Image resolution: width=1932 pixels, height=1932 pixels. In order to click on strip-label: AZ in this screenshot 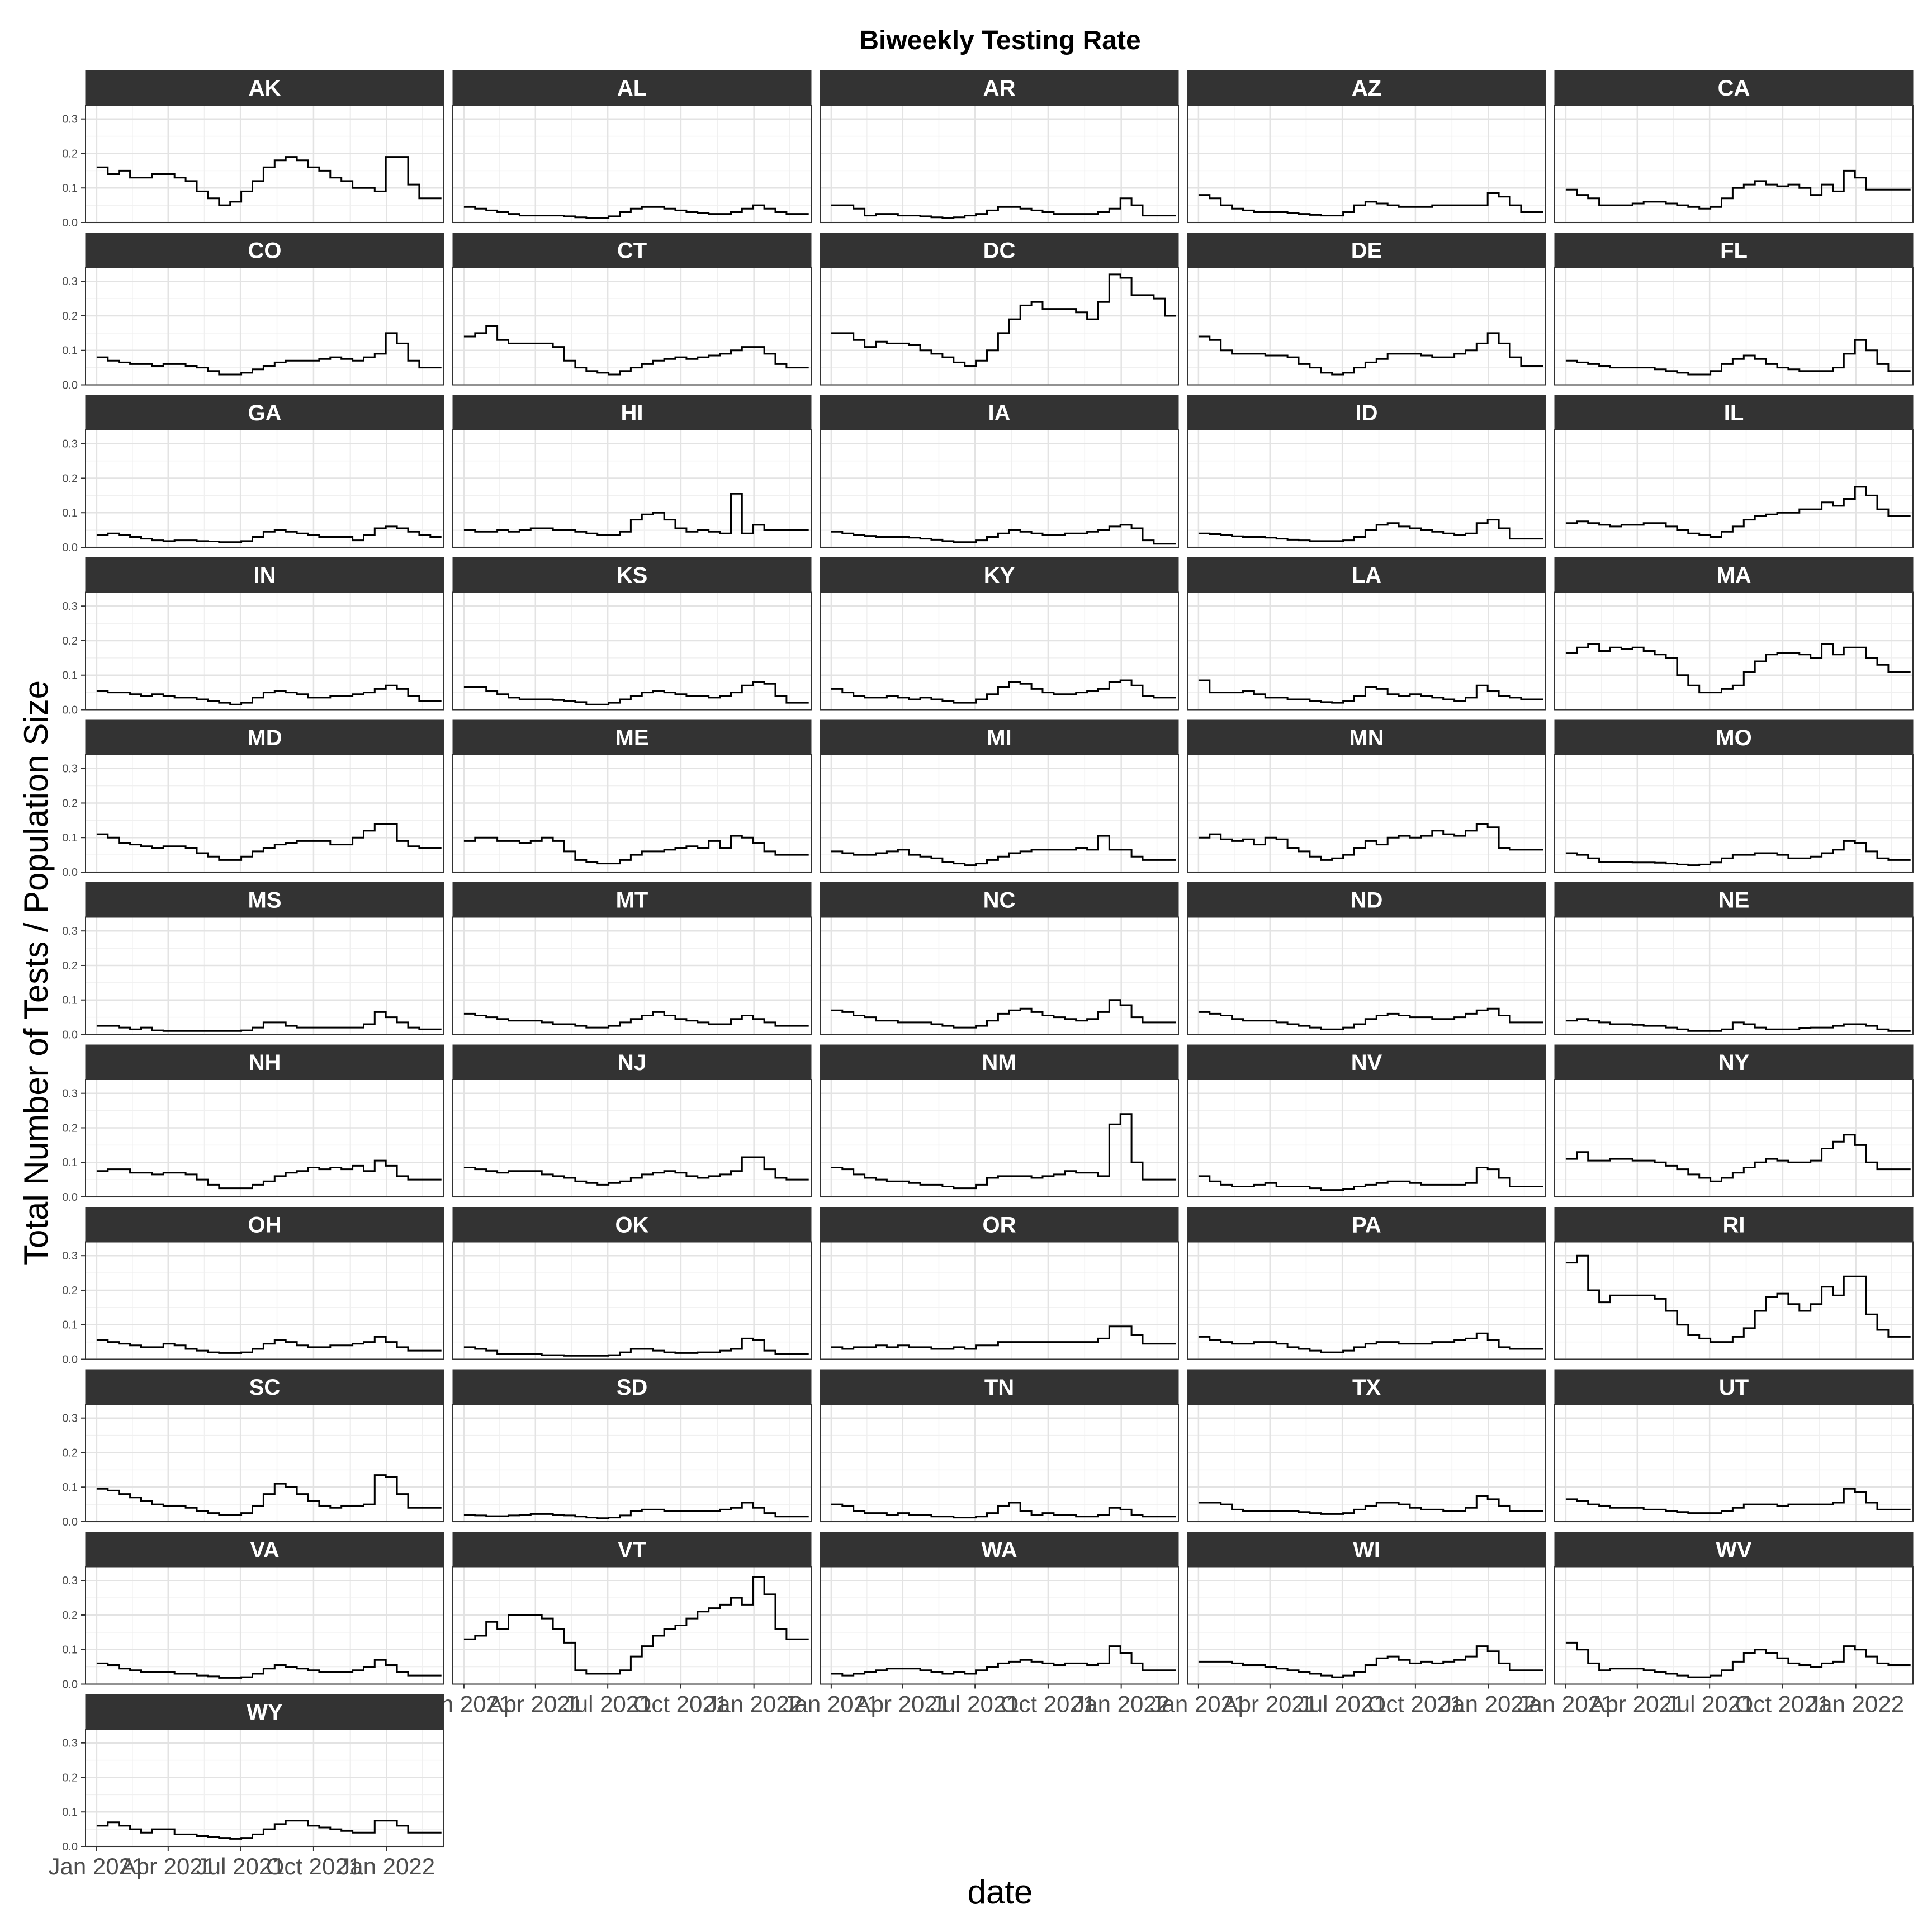, I will do `click(1366, 88)`.